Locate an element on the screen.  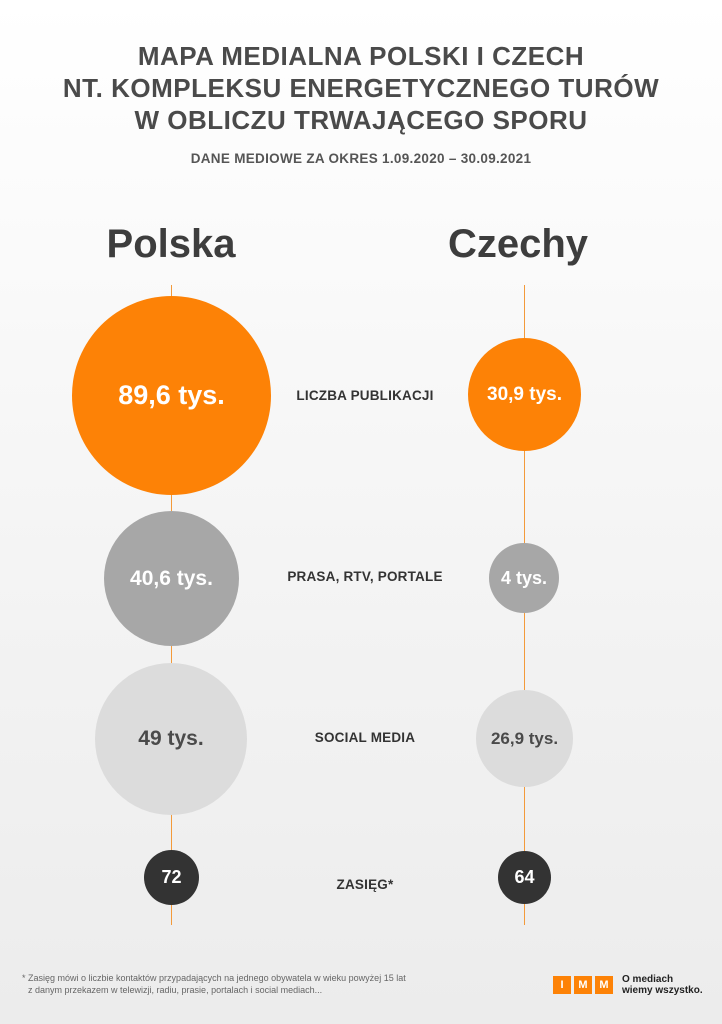
circle-czechy-publikacje: 30,9 tys. is located at coordinates (524, 394).